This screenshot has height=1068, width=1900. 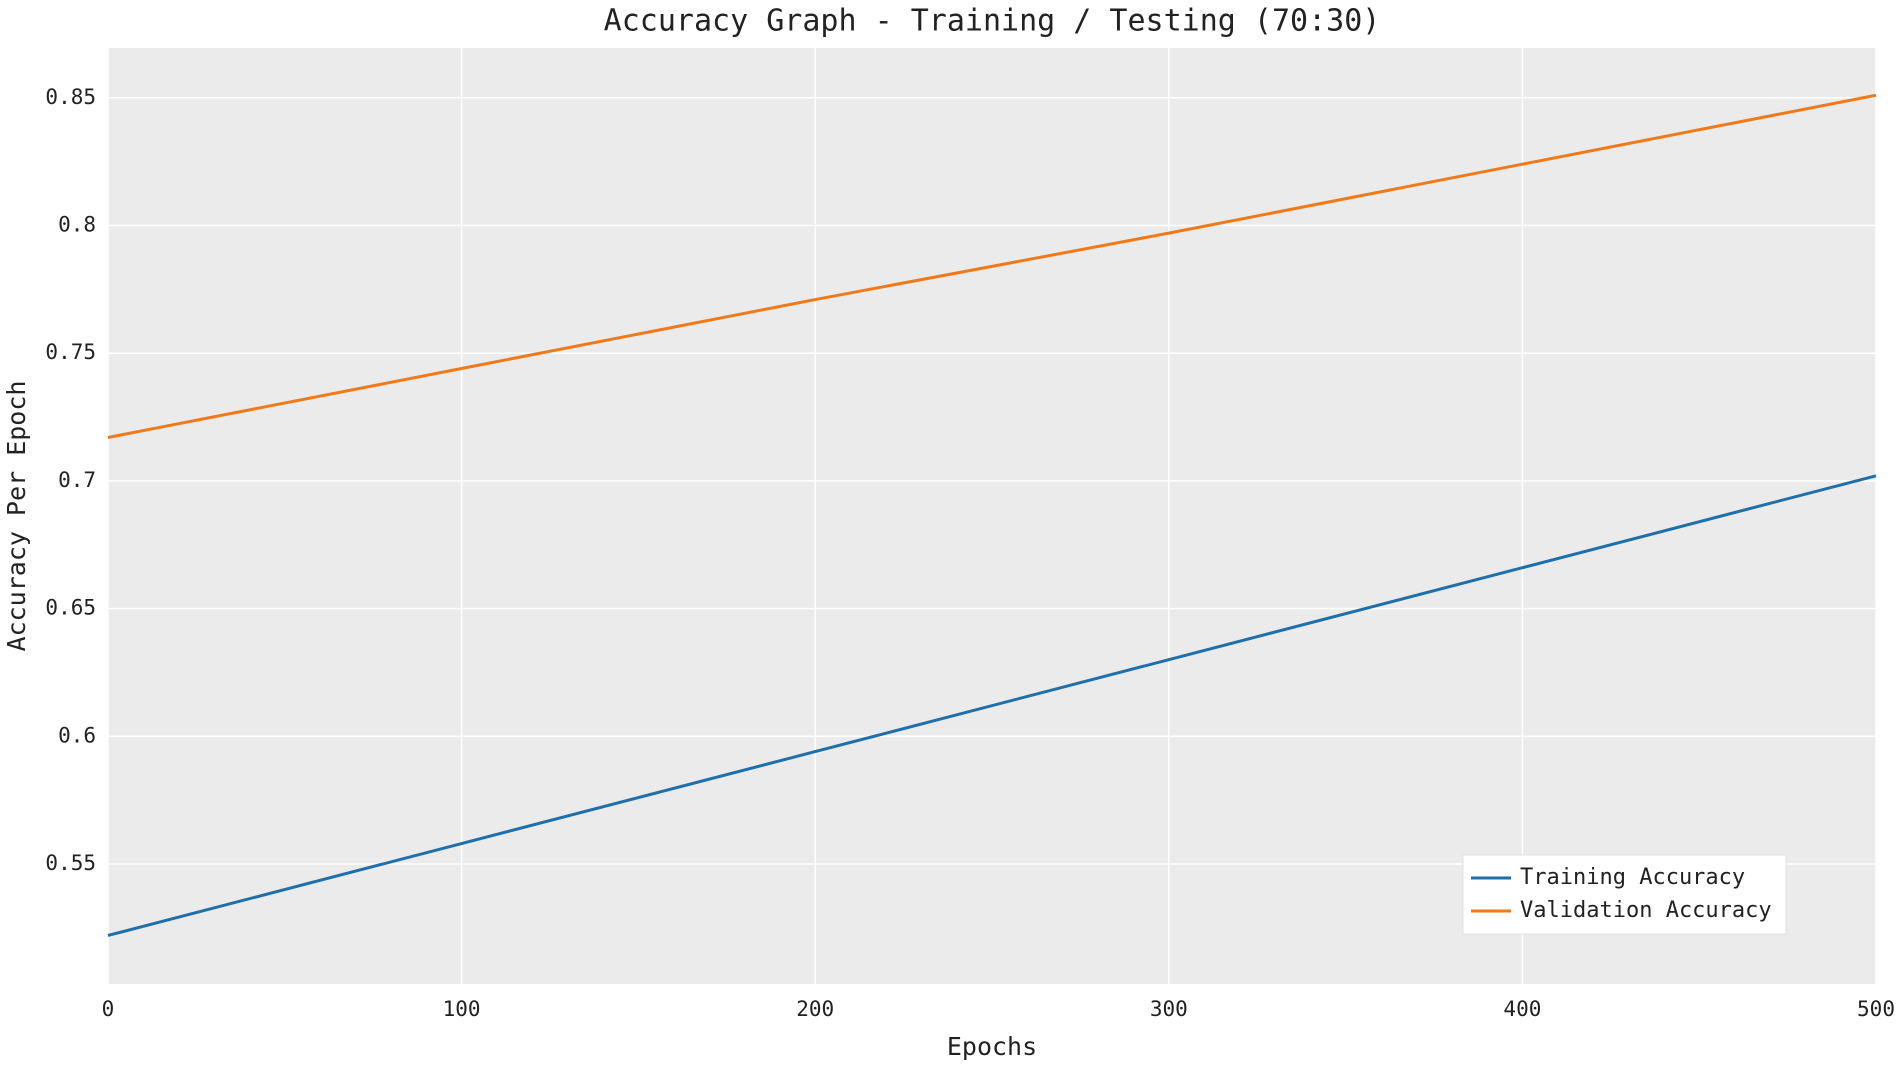 What do you see at coordinates (992, 1046) in the screenshot?
I see `x-axis-label: Epochs` at bounding box center [992, 1046].